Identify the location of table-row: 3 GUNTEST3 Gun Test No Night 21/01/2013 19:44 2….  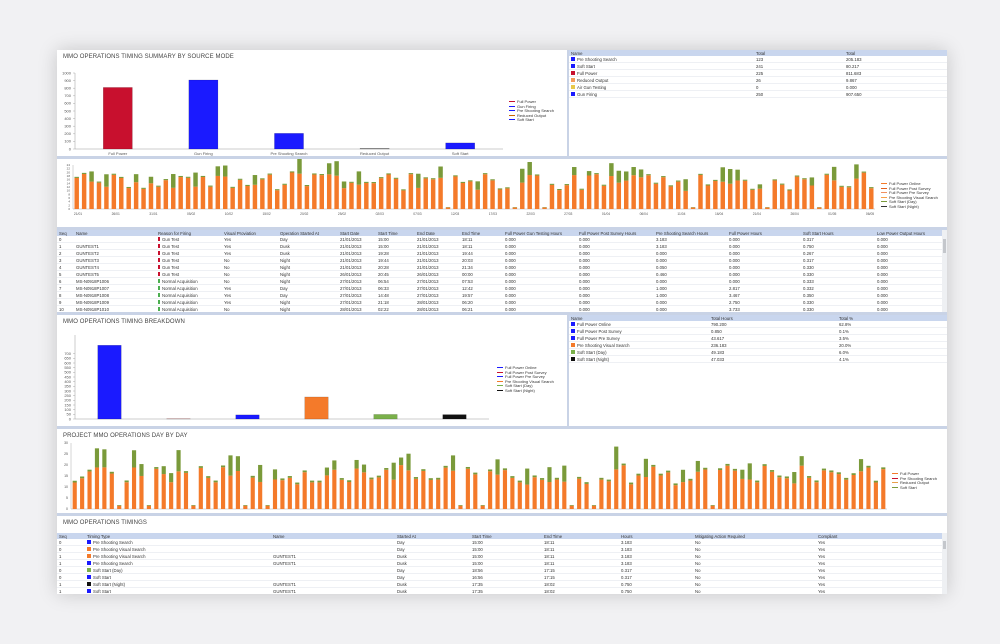
(499, 260).